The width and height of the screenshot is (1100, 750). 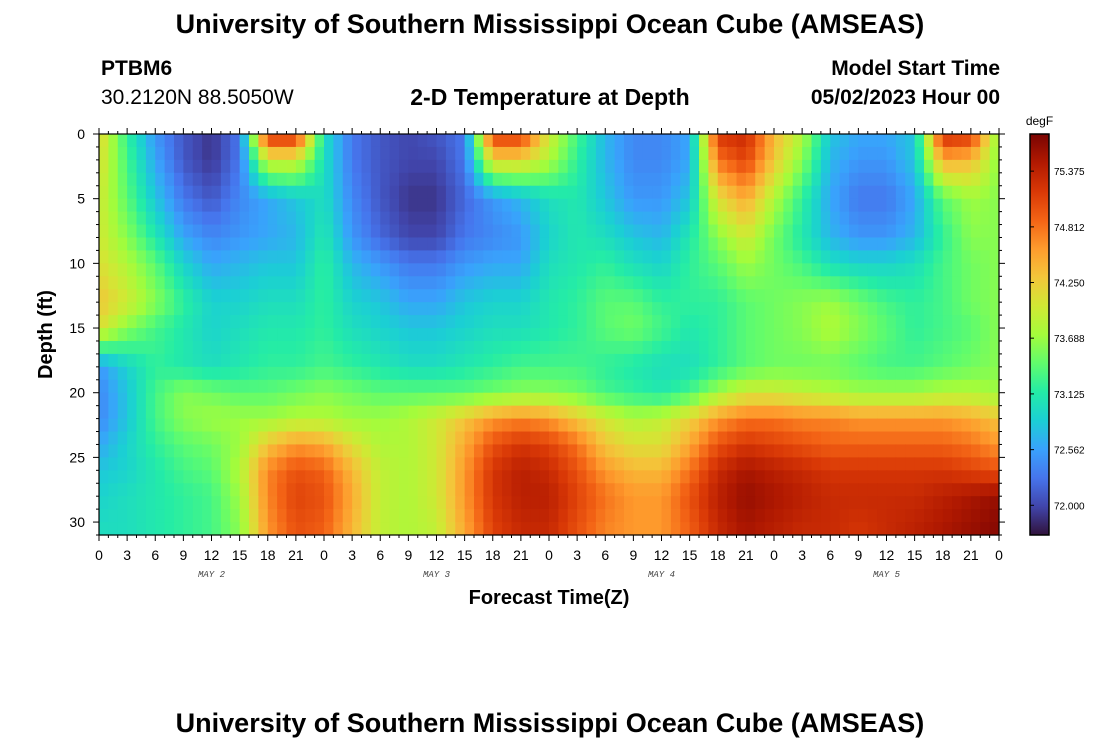 I want to click on x-tick-label: 15, so click(x=465, y=555).